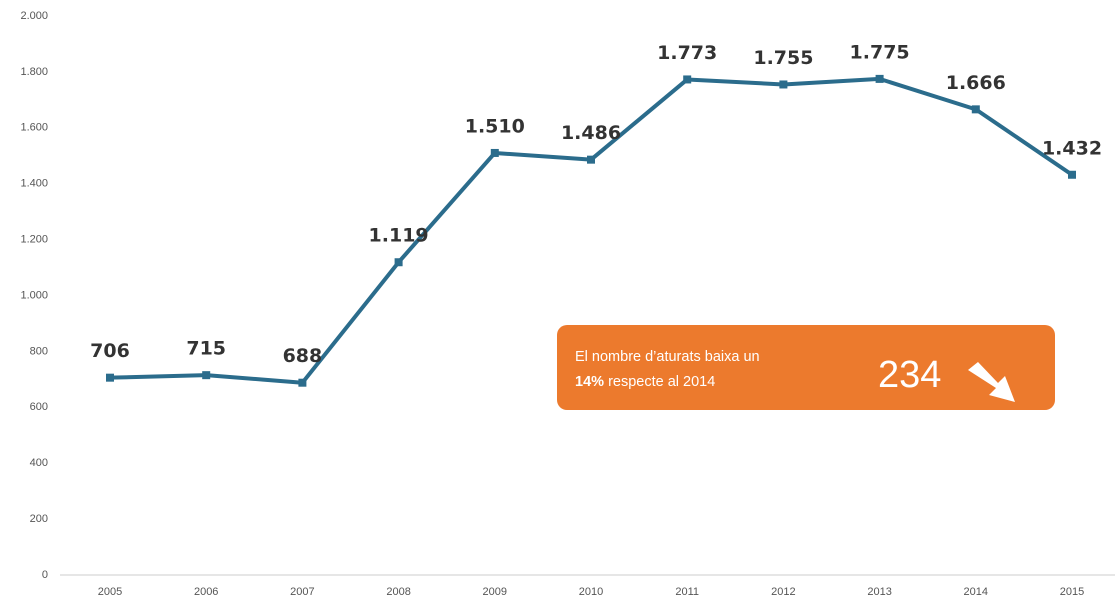 The height and width of the screenshot is (603, 1120). Describe the element at coordinates (591, 133) in the screenshot. I see `value-label: 1.486` at that location.